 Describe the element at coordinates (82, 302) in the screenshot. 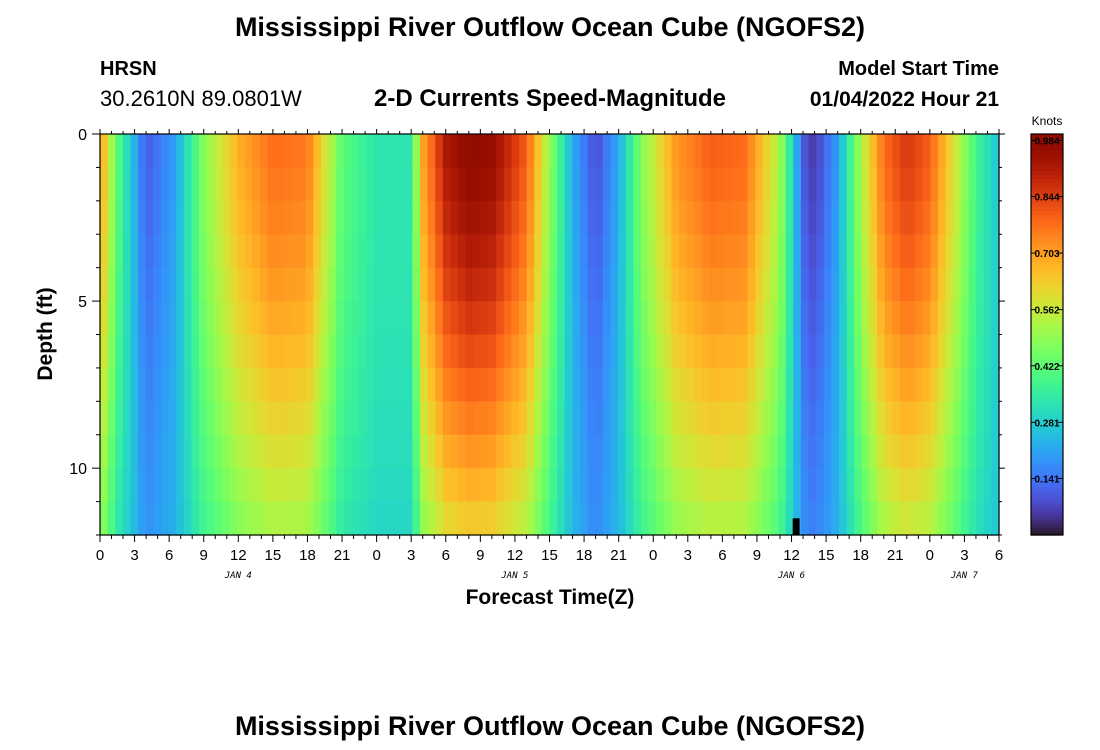

I see `y-tick-label: 5` at that location.